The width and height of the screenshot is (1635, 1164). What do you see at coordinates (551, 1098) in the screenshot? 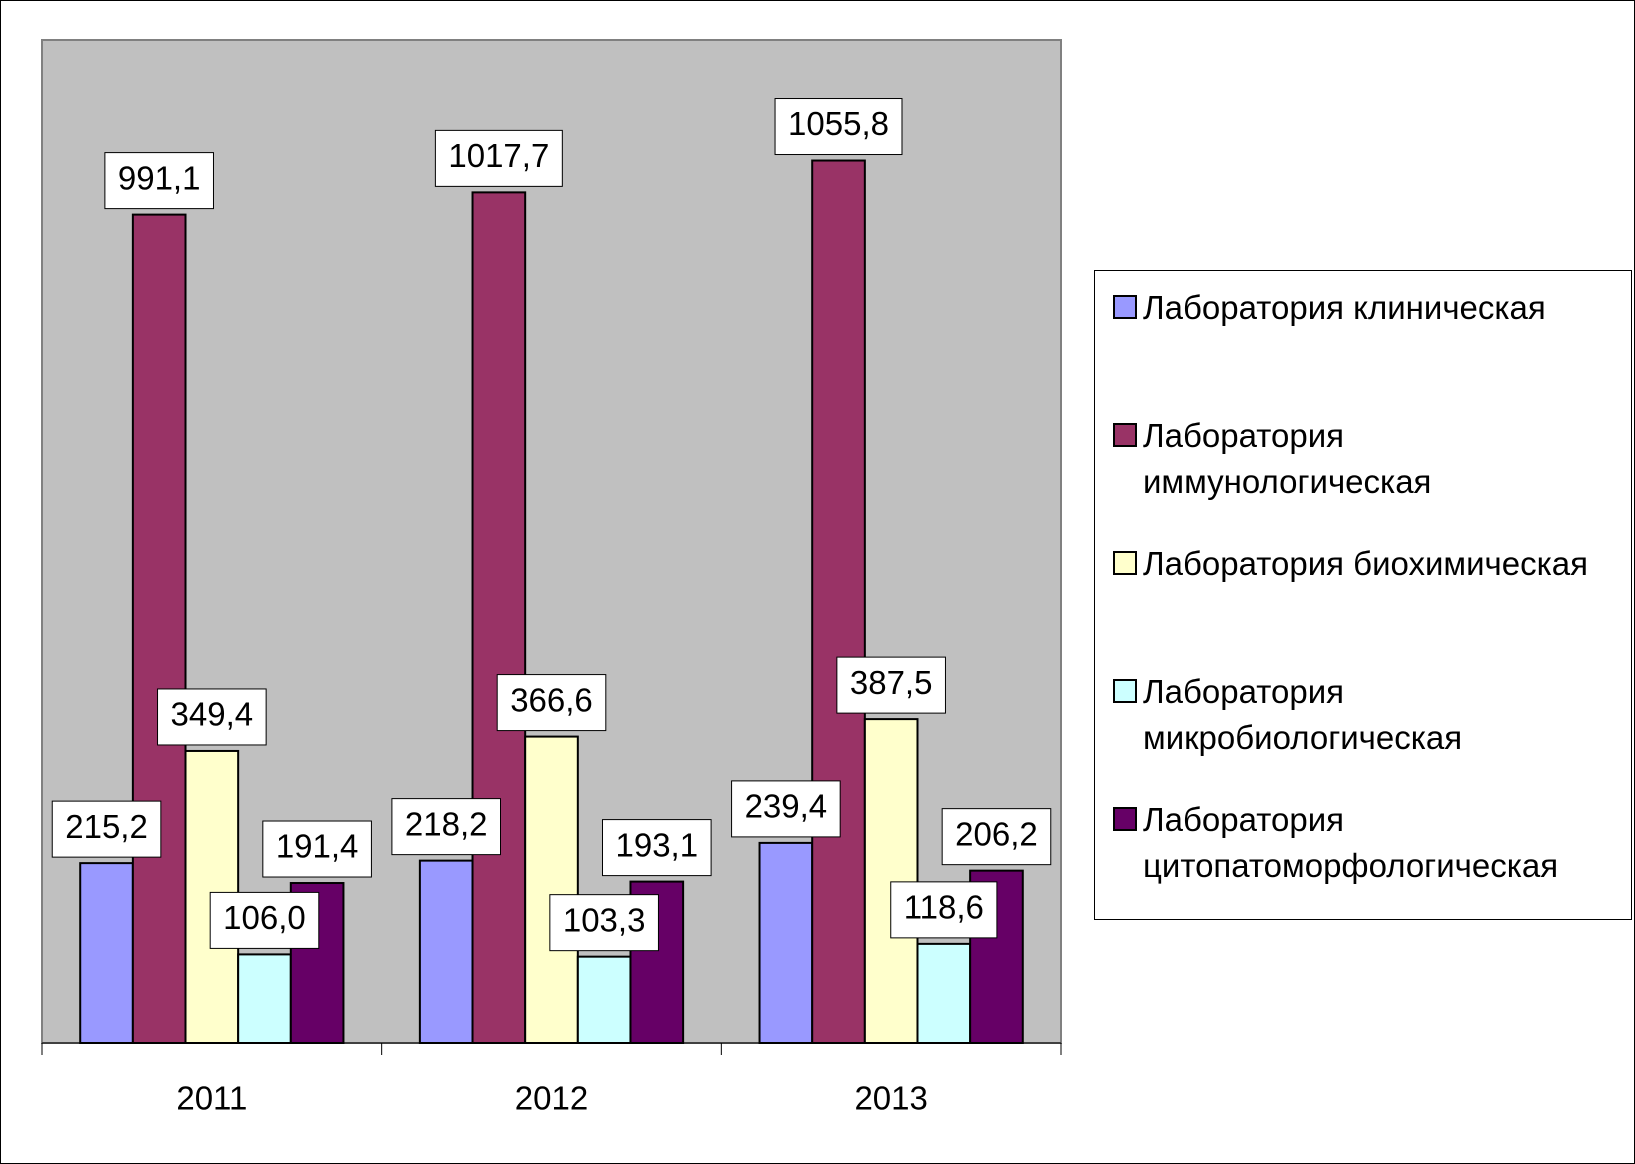
I see `x-tick-label: 2012` at bounding box center [551, 1098].